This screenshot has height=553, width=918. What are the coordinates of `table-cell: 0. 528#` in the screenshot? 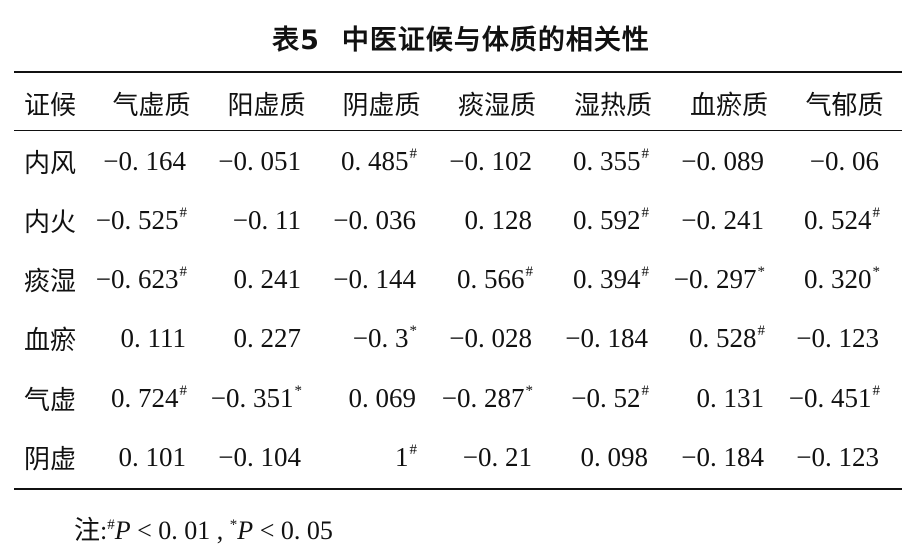 It's located at (729, 338).